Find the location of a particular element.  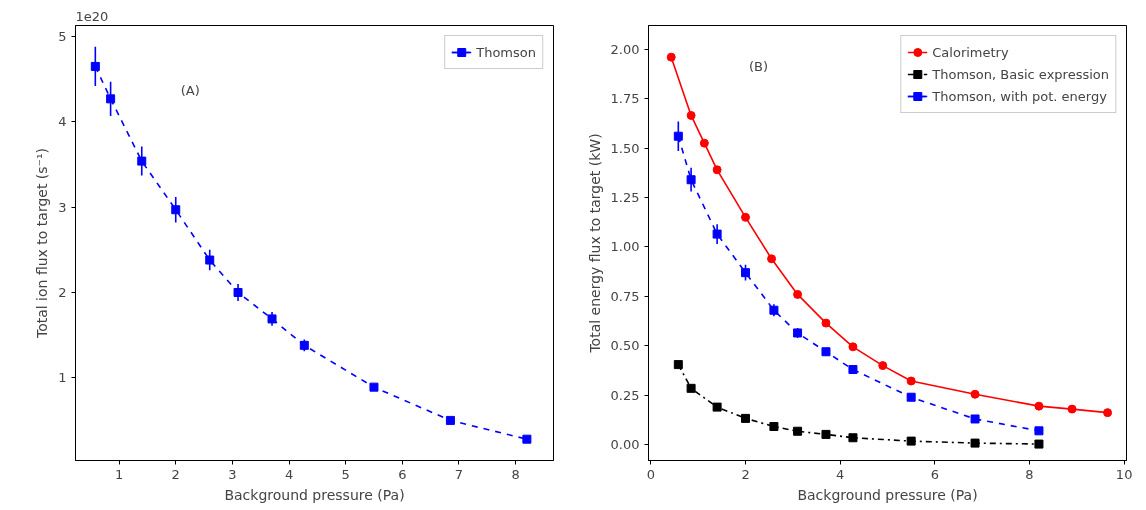

y-tick-label: 0.75 is located at coordinates (625, 296).